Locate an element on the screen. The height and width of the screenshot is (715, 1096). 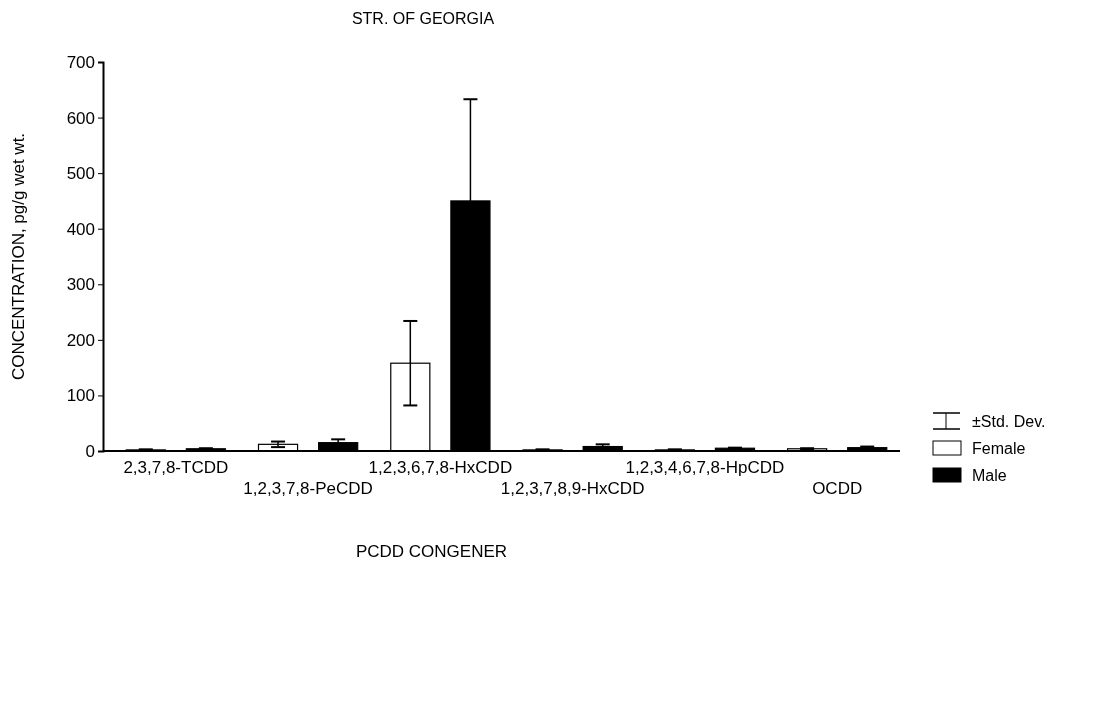
x-tick-label: 1,2,3,6,7,8-HxCDD is located at coordinates (440, 467).